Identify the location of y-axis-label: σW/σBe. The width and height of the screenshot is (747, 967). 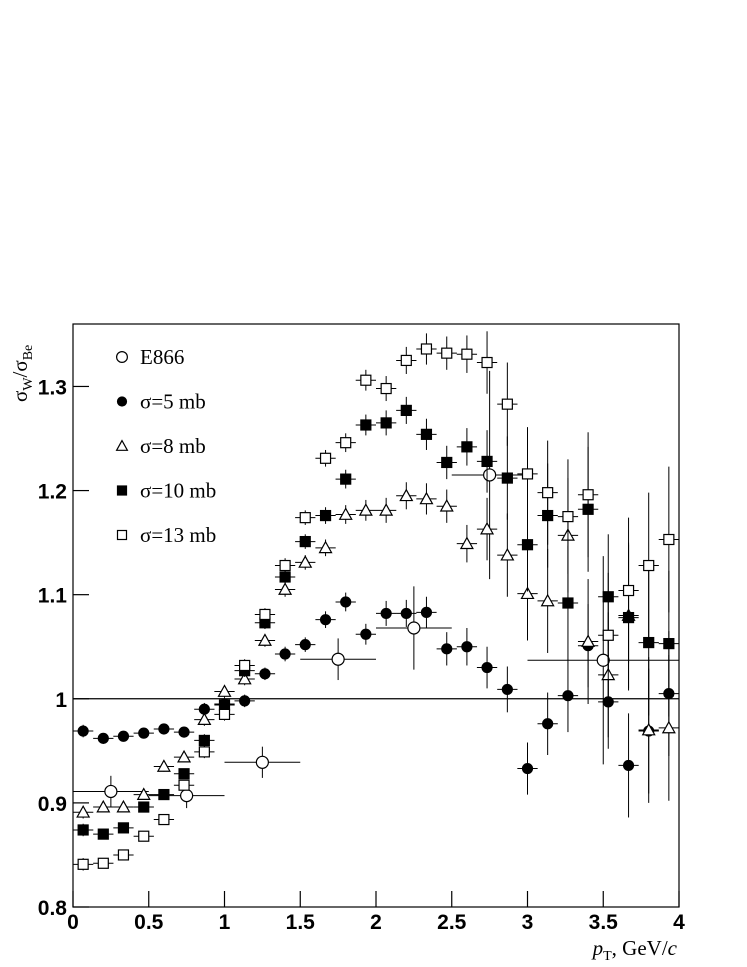
(22, 373).